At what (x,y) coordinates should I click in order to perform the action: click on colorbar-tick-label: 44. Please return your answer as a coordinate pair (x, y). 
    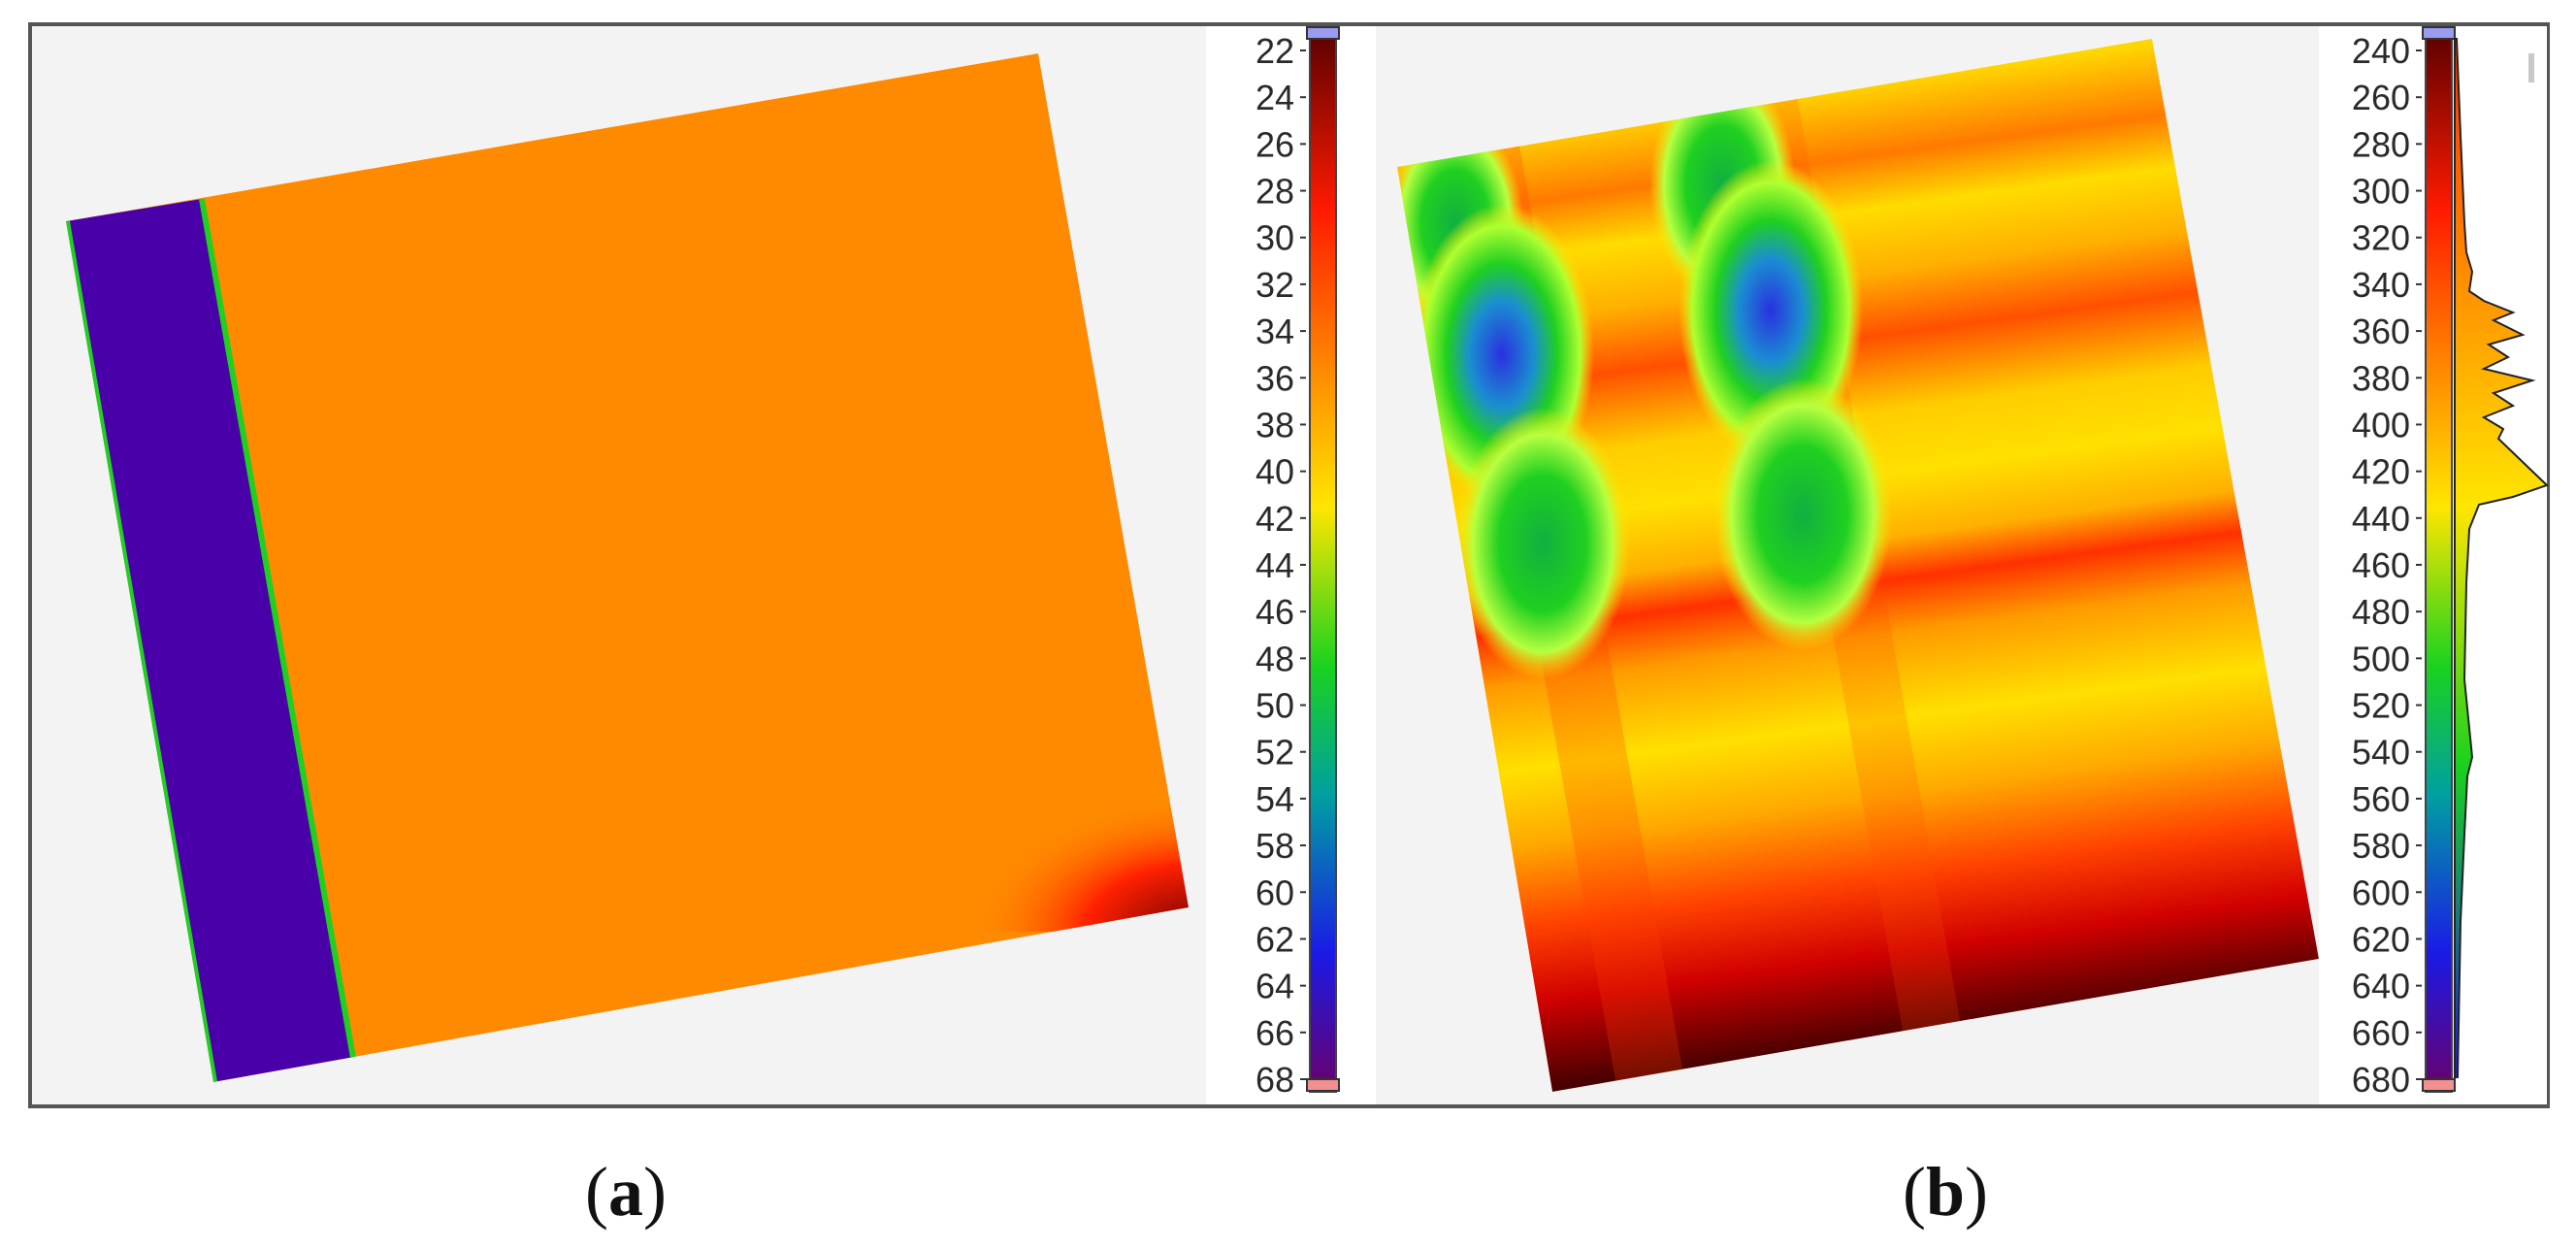
    Looking at the image, I should click on (1274, 565).